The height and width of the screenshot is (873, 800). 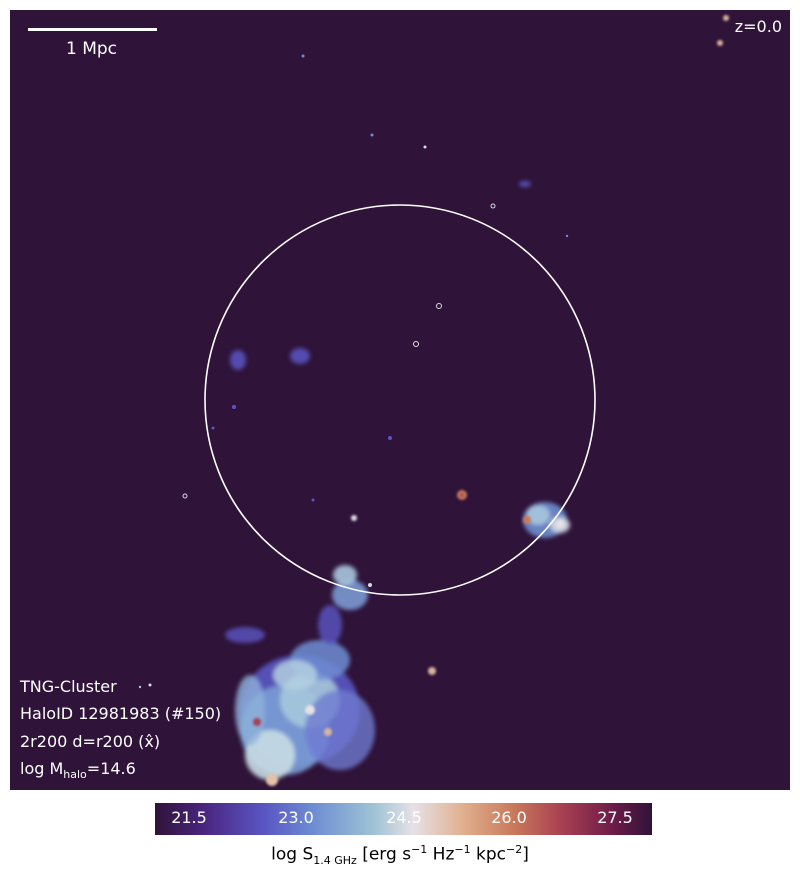 I want to click on cbar-exp2: −1, so click(x=462, y=849).